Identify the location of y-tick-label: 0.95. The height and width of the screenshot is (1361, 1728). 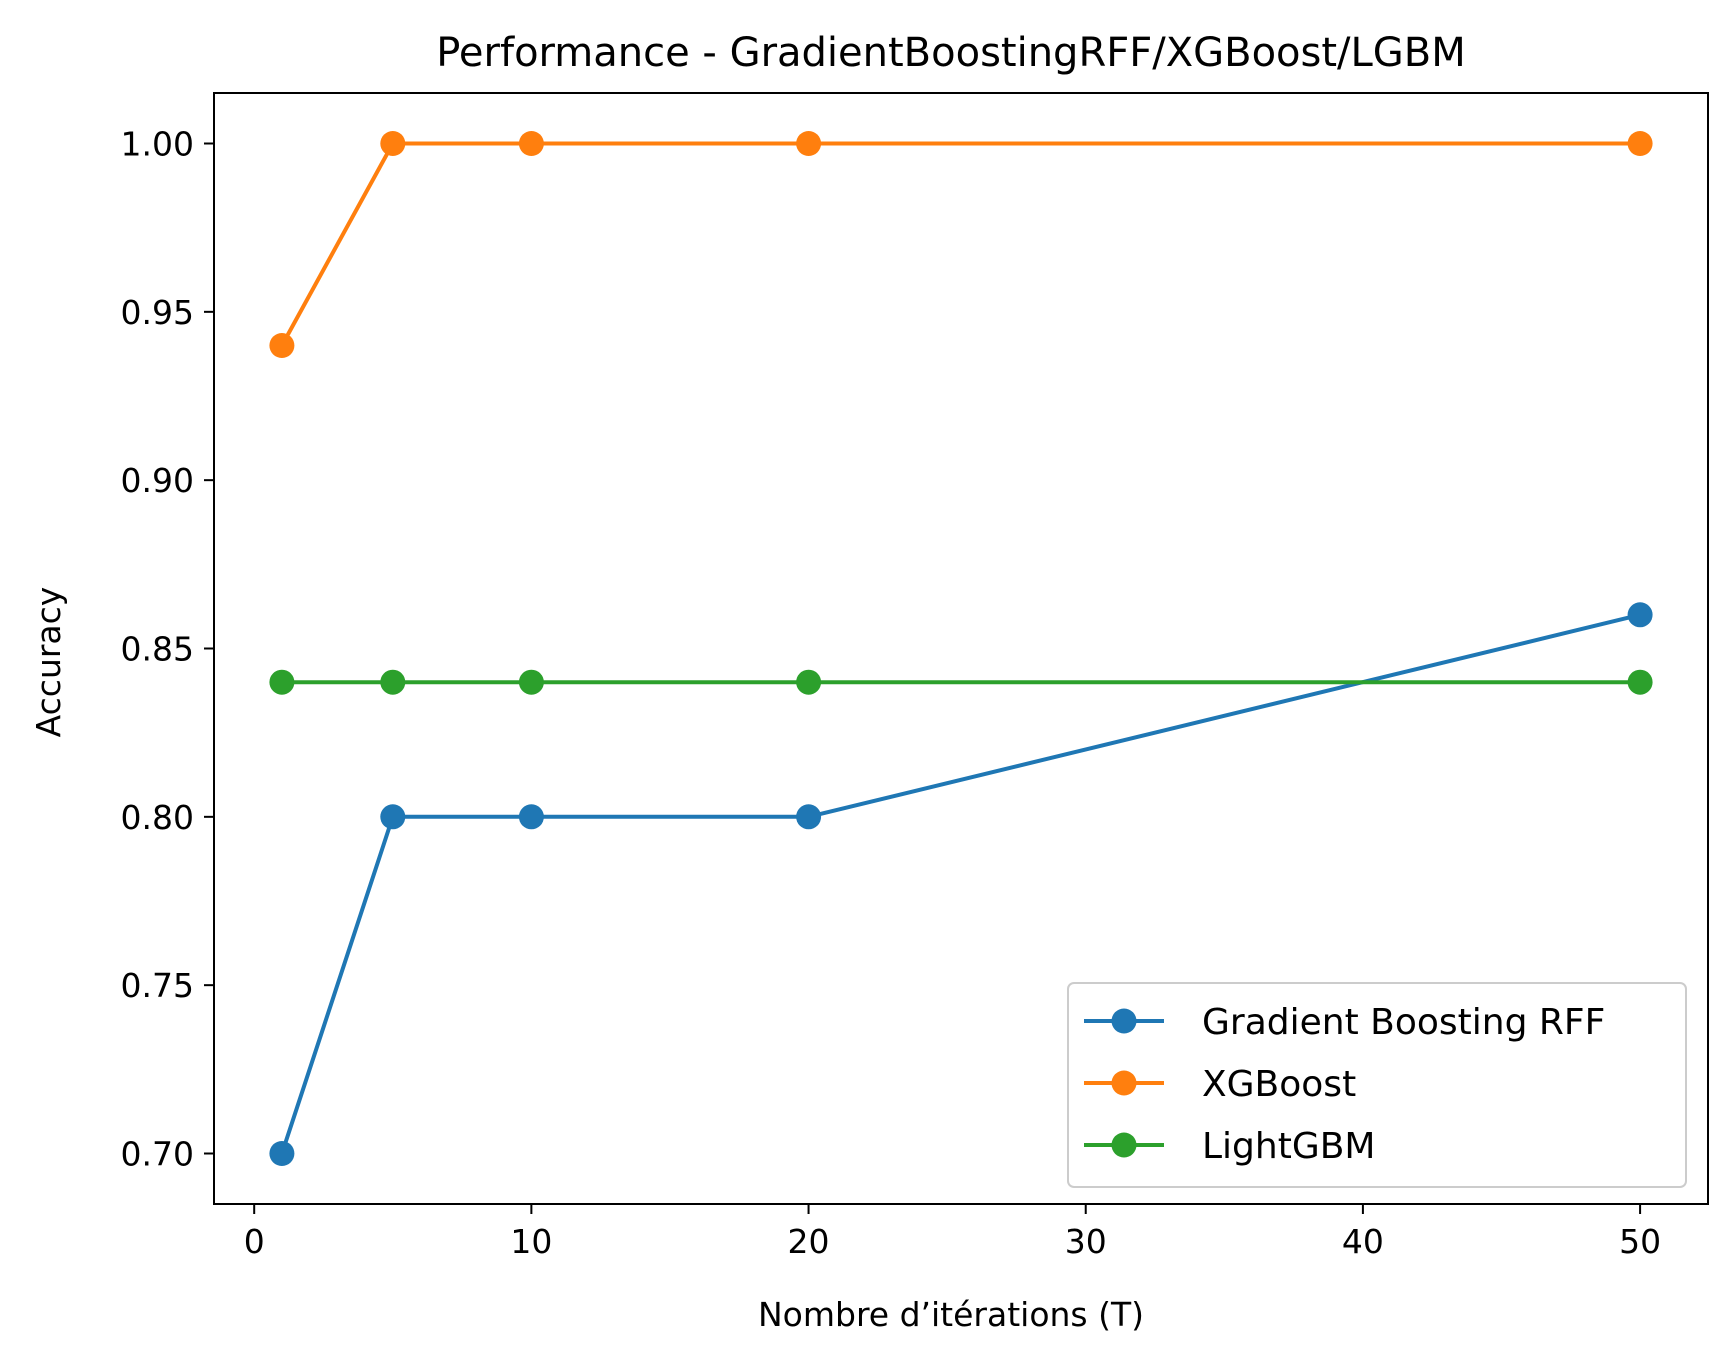
(157, 312).